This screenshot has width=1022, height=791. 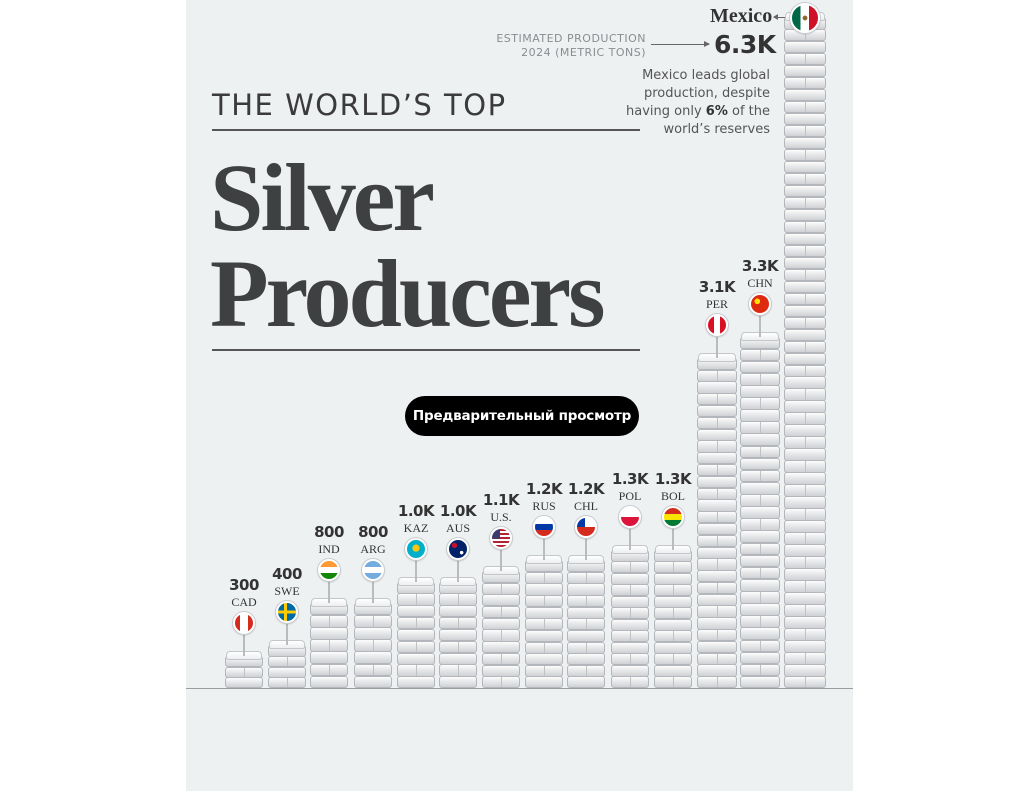 What do you see at coordinates (522, 416) in the screenshot?
I see `preview-button: Предварительный просмотр` at bounding box center [522, 416].